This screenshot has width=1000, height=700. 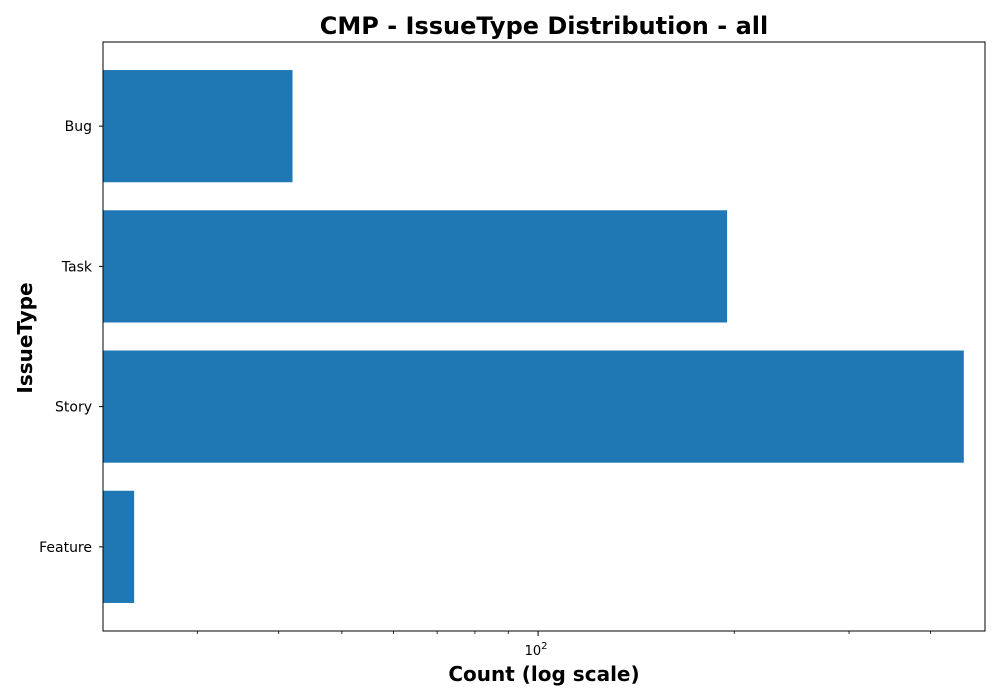 I want to click on bar-story, so click(x=533, y=406).